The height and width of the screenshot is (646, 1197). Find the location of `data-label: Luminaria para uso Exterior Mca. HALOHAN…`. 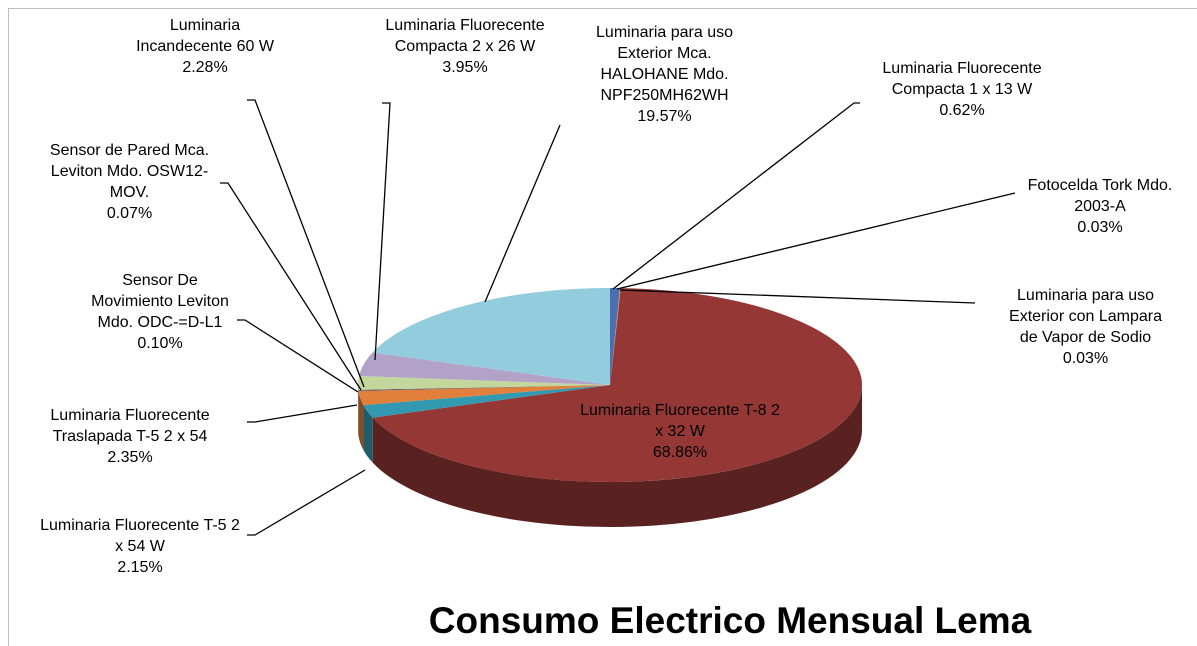

data-label: Luminaria para uso Exterior Mca. HALOHAN… is located at coordinates (664, 74).